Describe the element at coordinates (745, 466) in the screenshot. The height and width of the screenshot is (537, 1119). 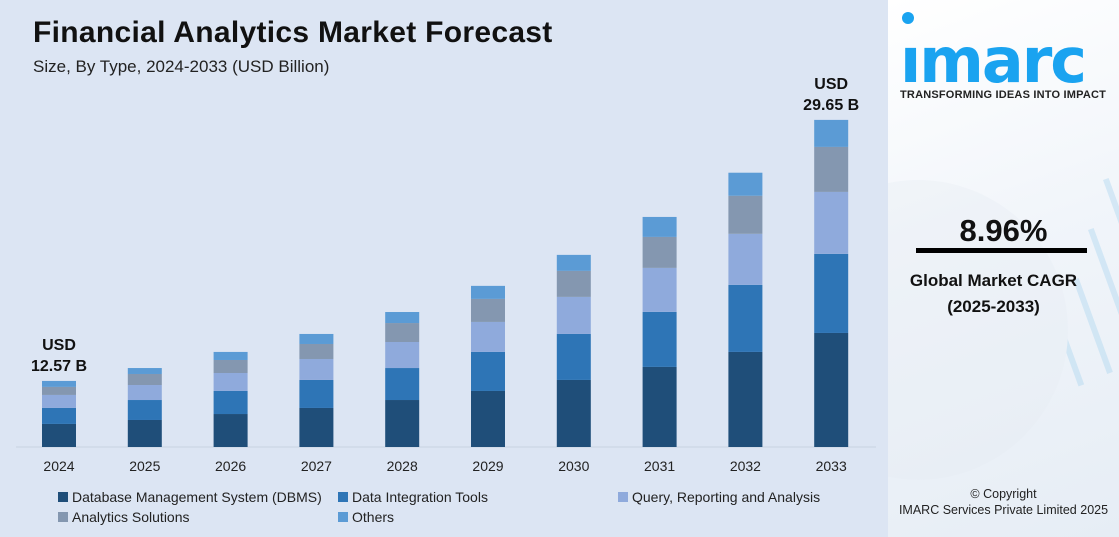
I see `x-tick-label: 2032` at that location.